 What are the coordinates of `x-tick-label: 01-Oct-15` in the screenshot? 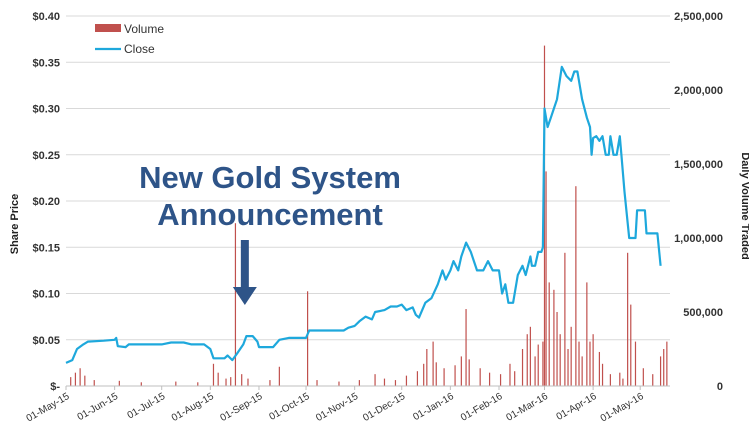 It's located at (290, 407).